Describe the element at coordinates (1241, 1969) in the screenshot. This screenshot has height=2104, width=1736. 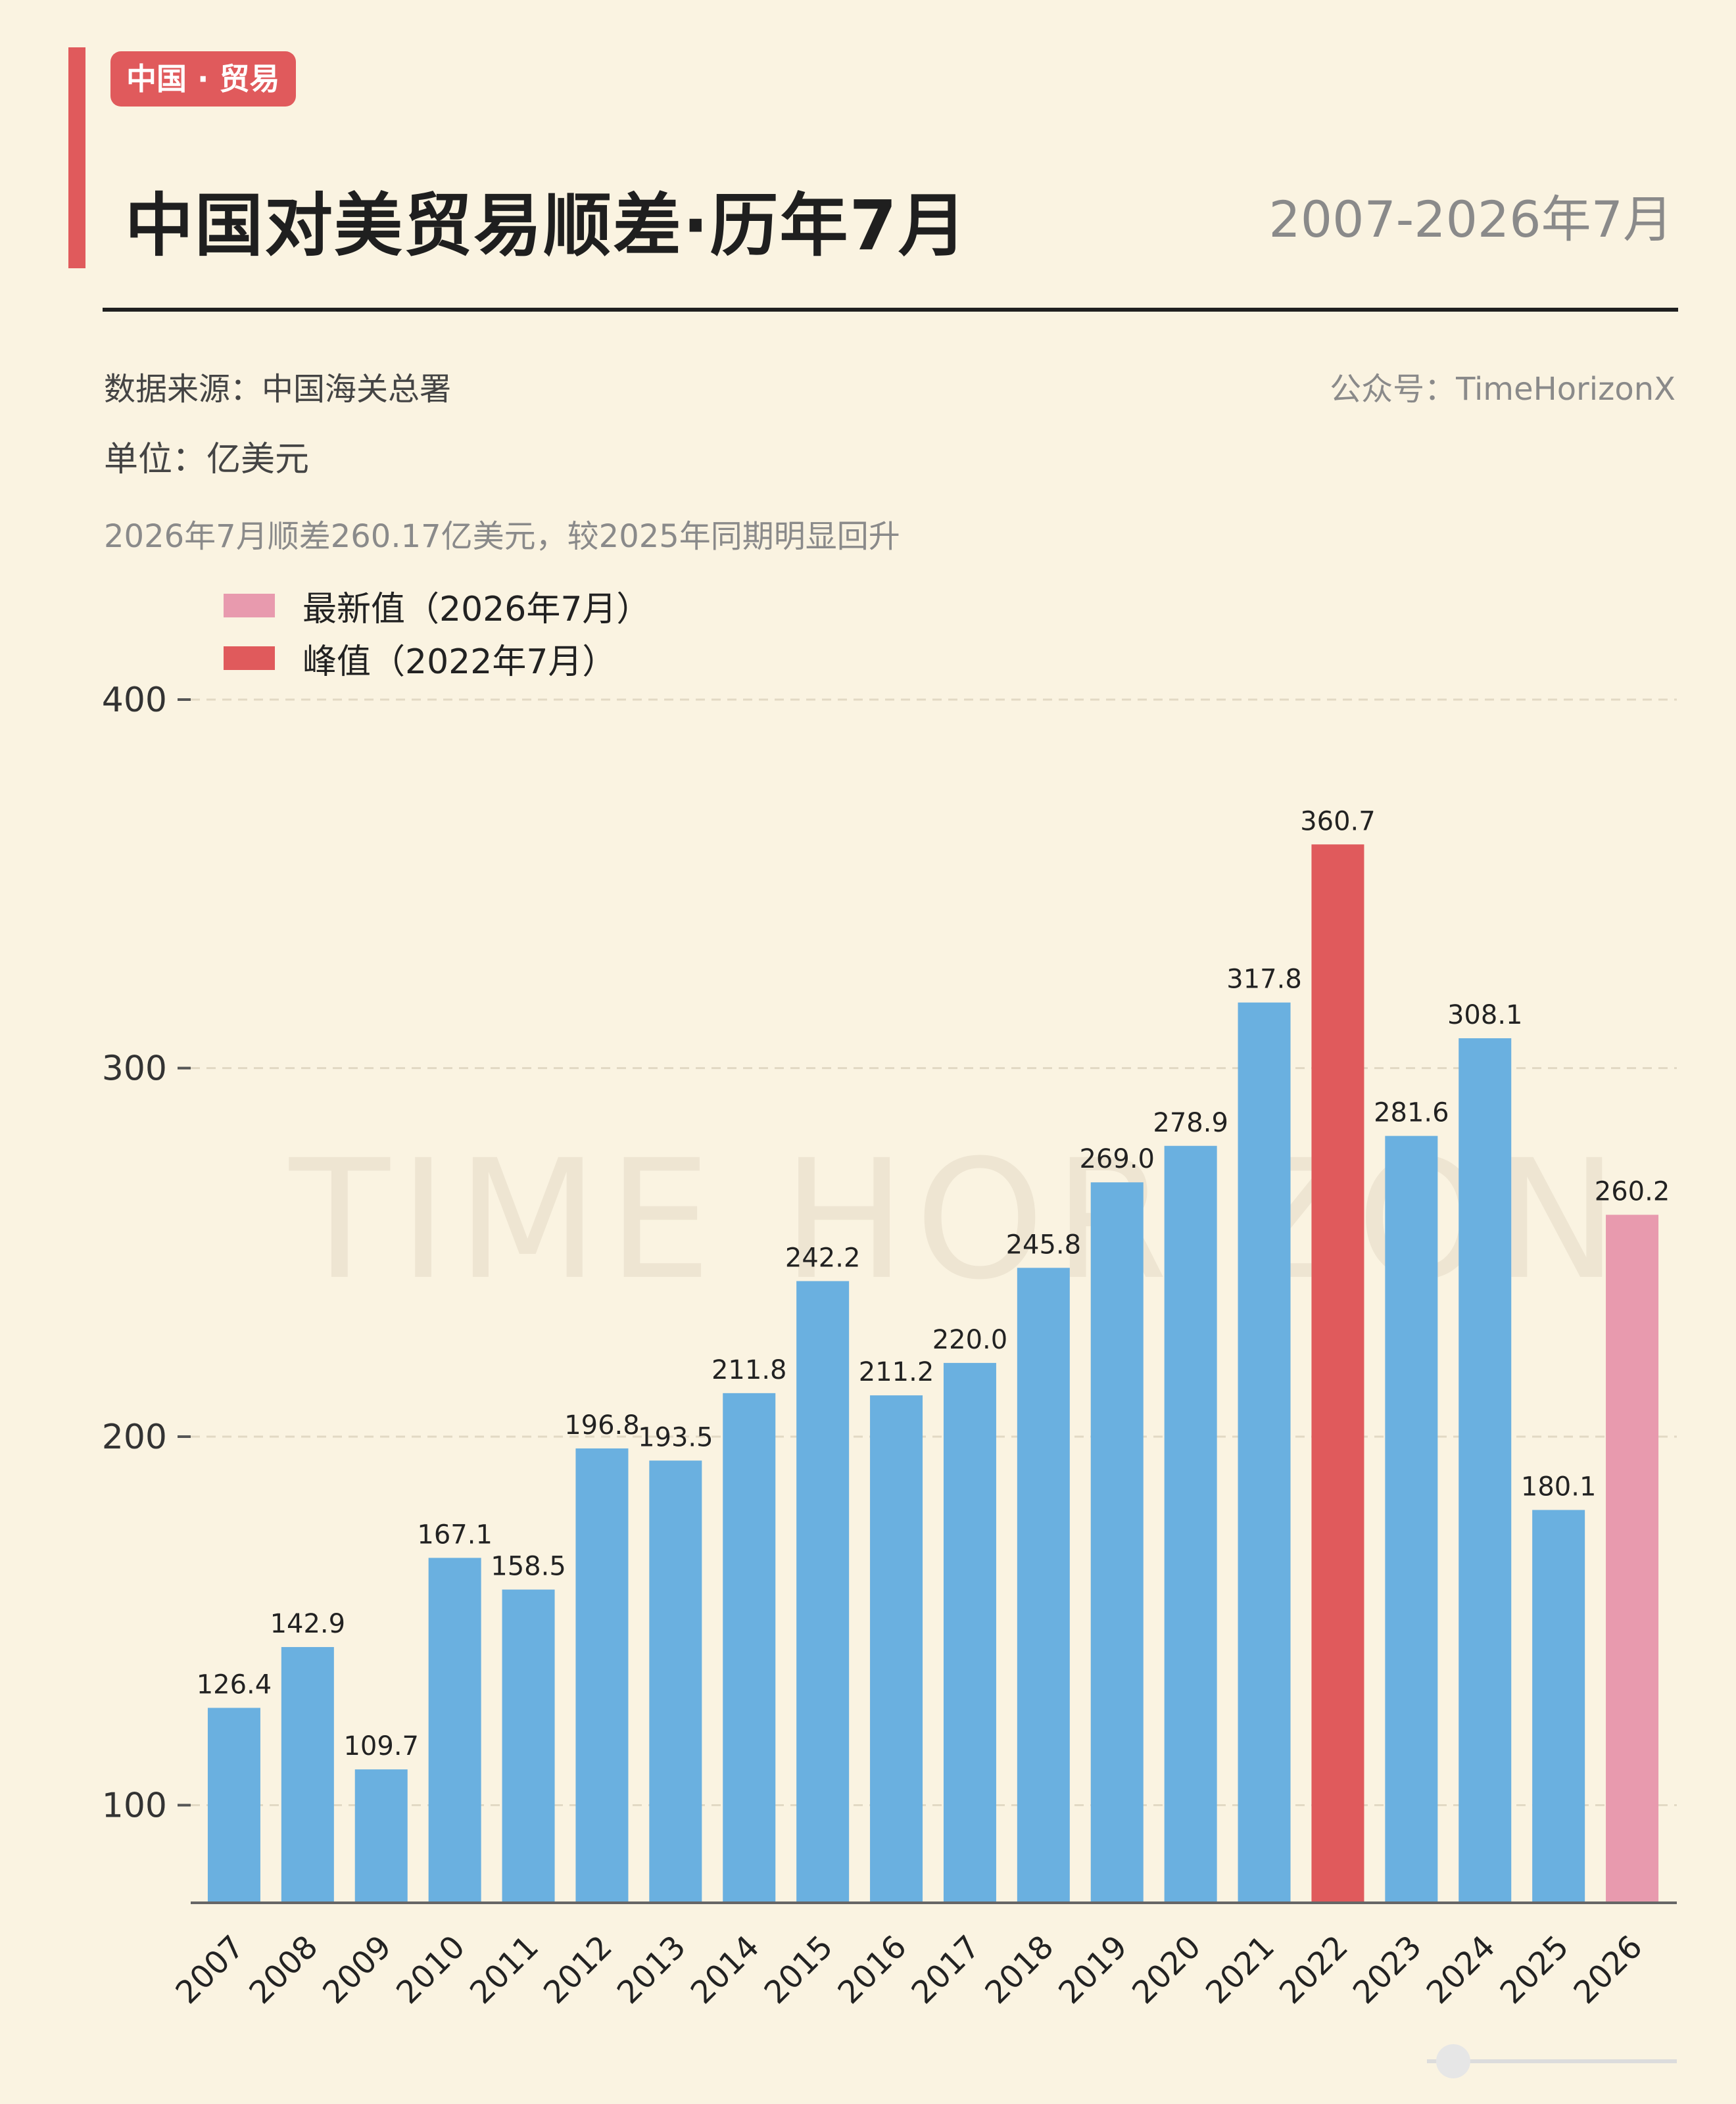
I see `x-tick-label-2021: 2021` at that location.